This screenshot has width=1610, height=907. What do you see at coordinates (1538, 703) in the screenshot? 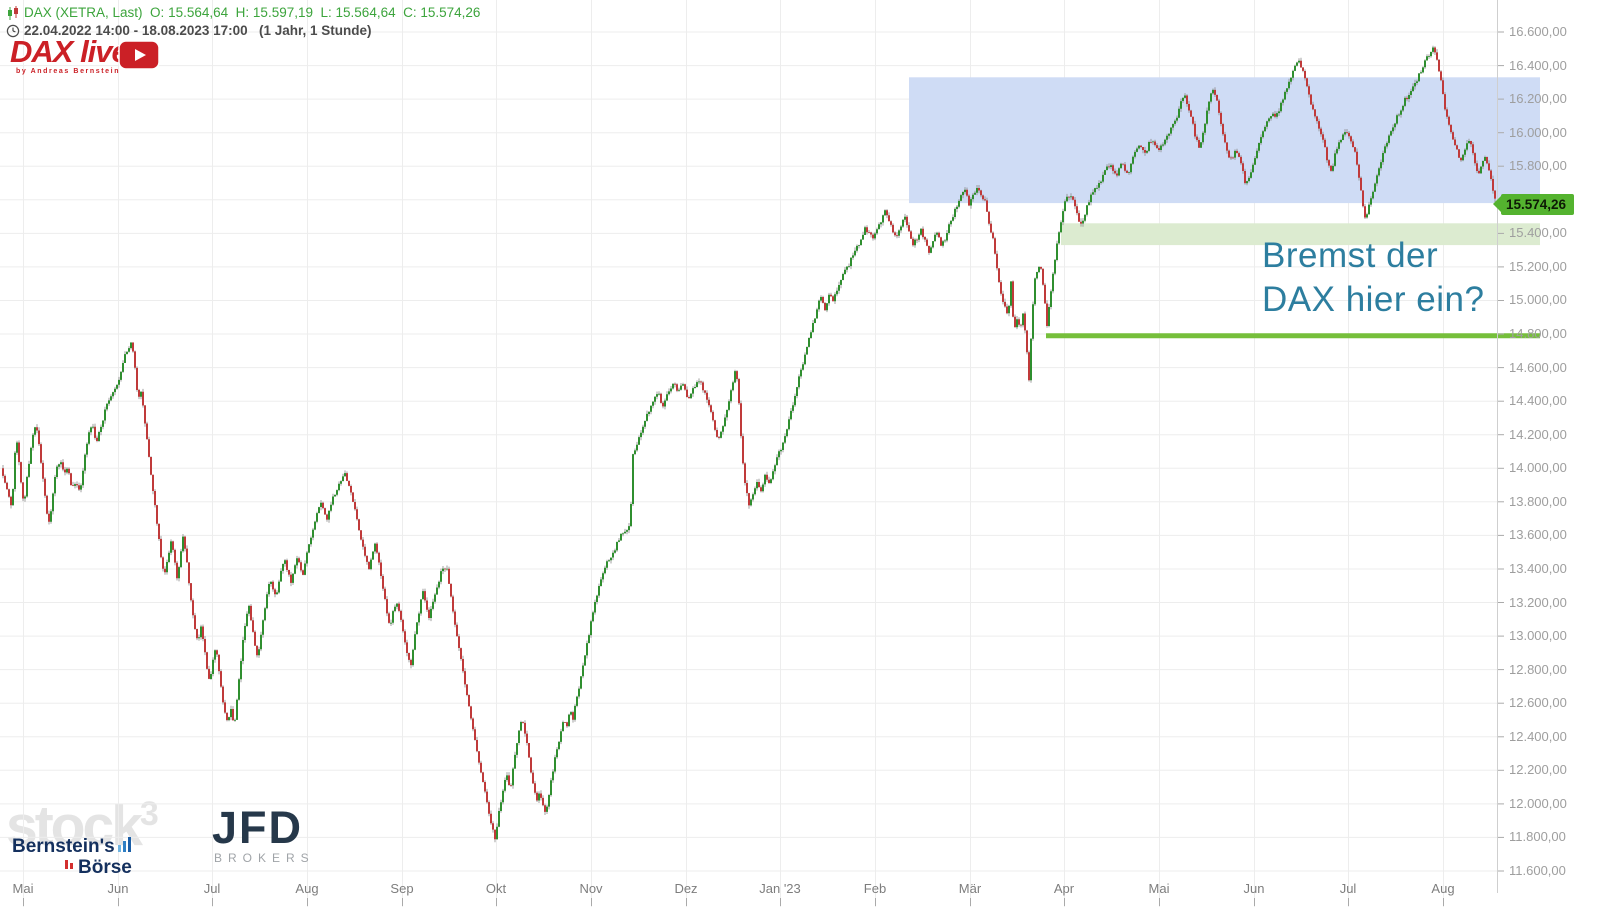
I see `price-axis-label: 12.600,00` at bounding box center [1538, 703].